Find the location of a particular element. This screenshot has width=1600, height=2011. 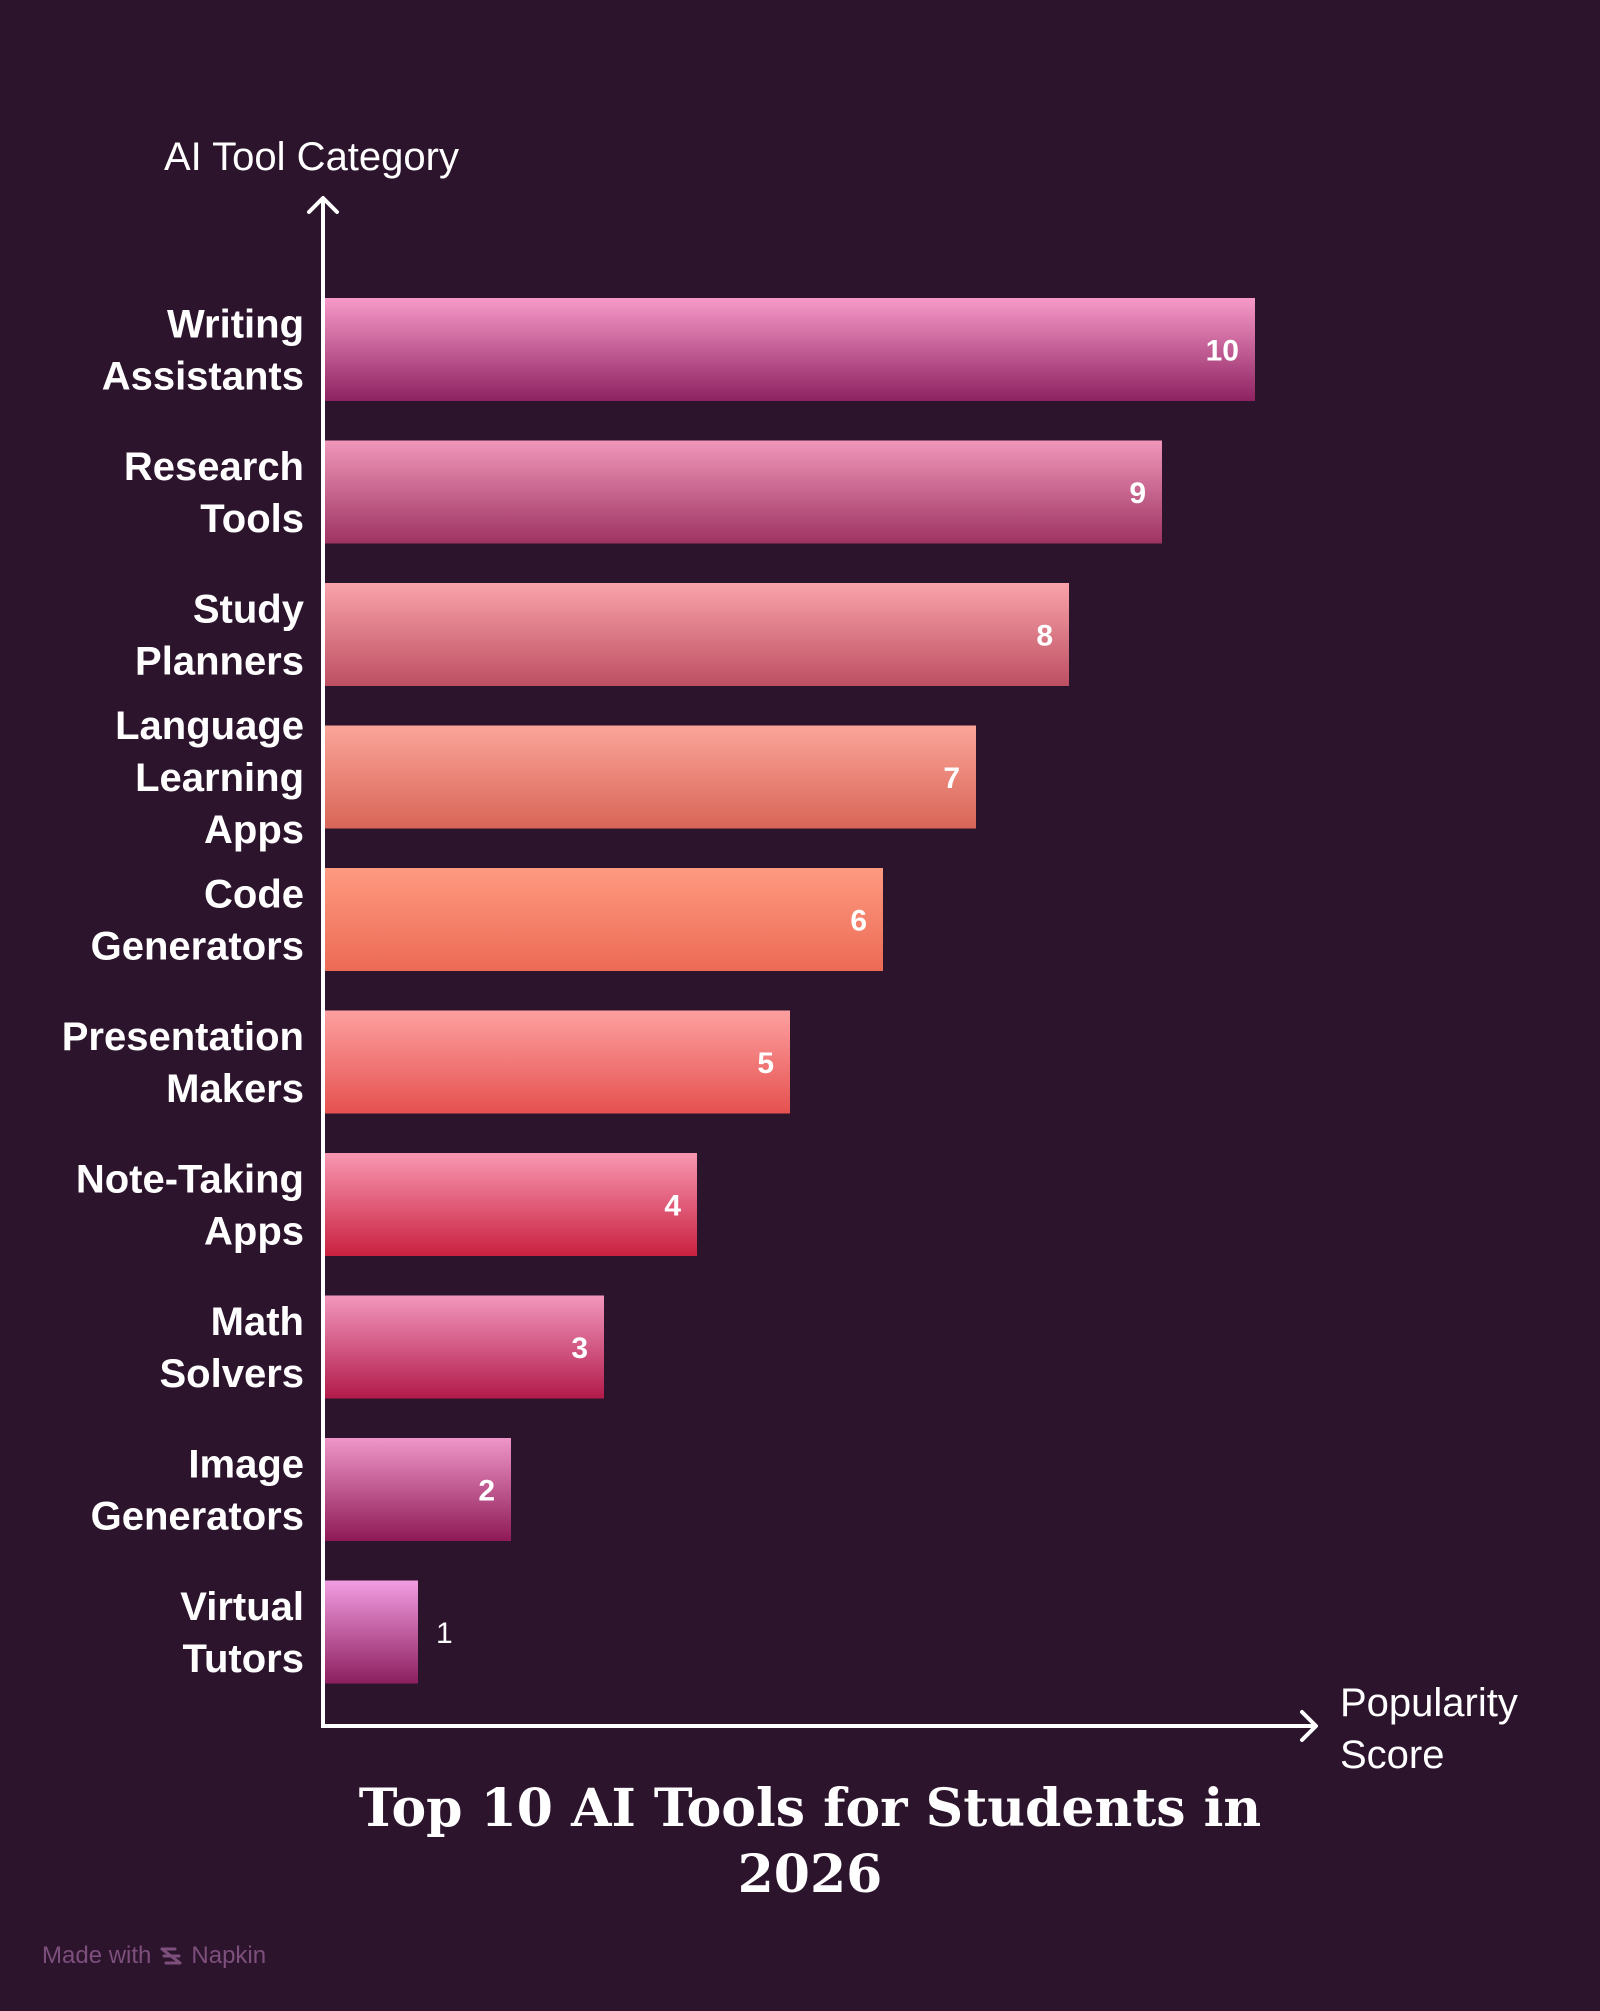

category-label-research-tools: Research Tools is located at coordinates (214, 493).